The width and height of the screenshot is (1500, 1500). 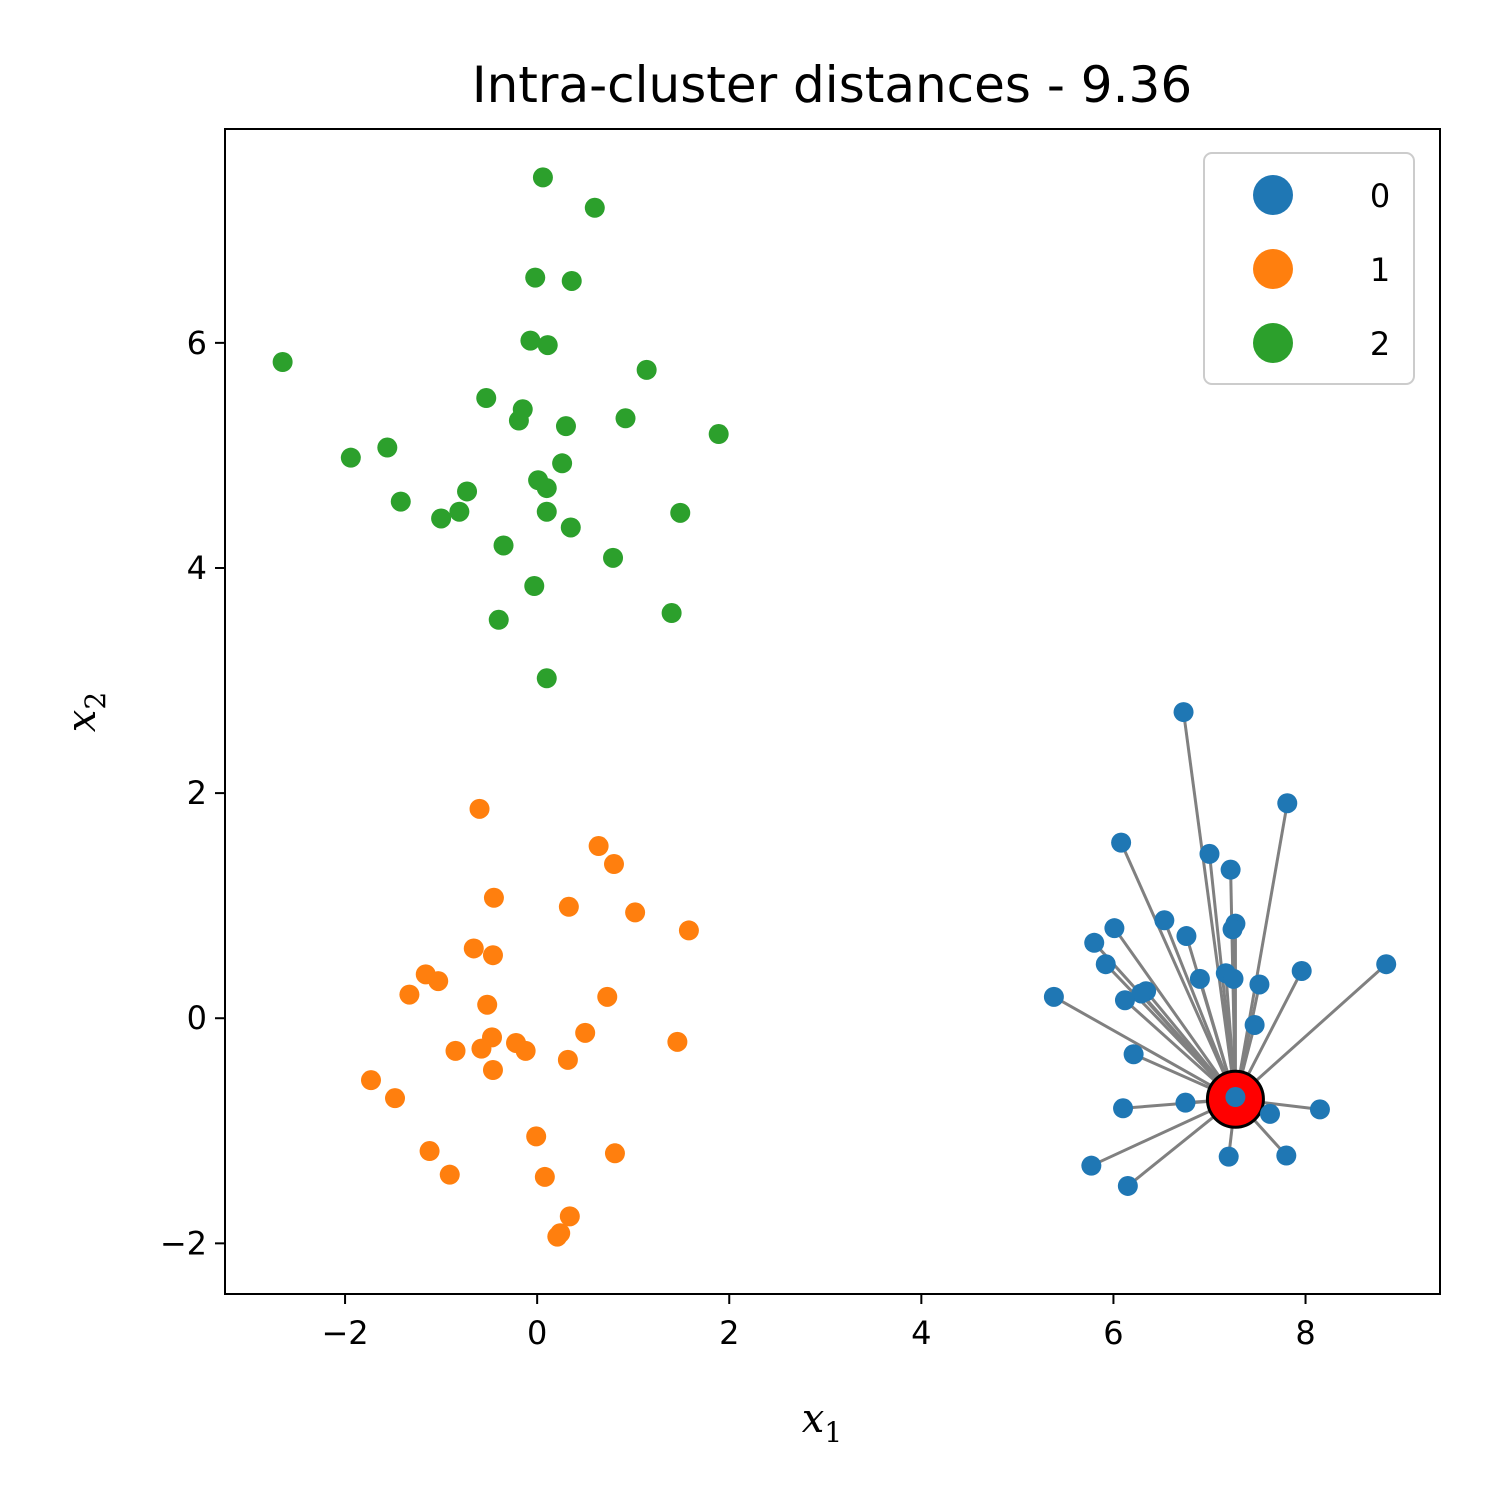 I want to click on y-tick-label: 2, so click(x=197, y=793).